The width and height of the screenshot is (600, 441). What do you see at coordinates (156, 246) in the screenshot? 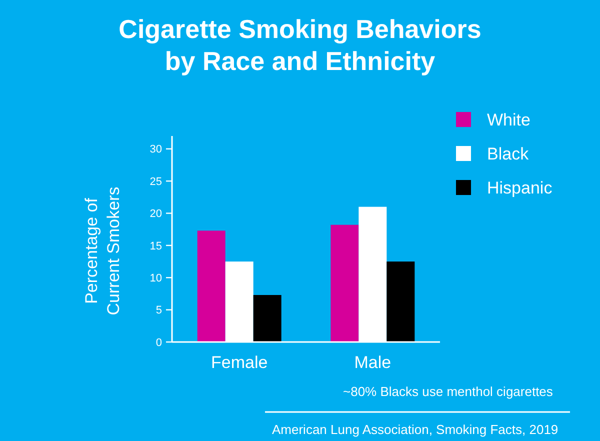
I see `y-tick-label: 15` at bounding box center [156, 246].